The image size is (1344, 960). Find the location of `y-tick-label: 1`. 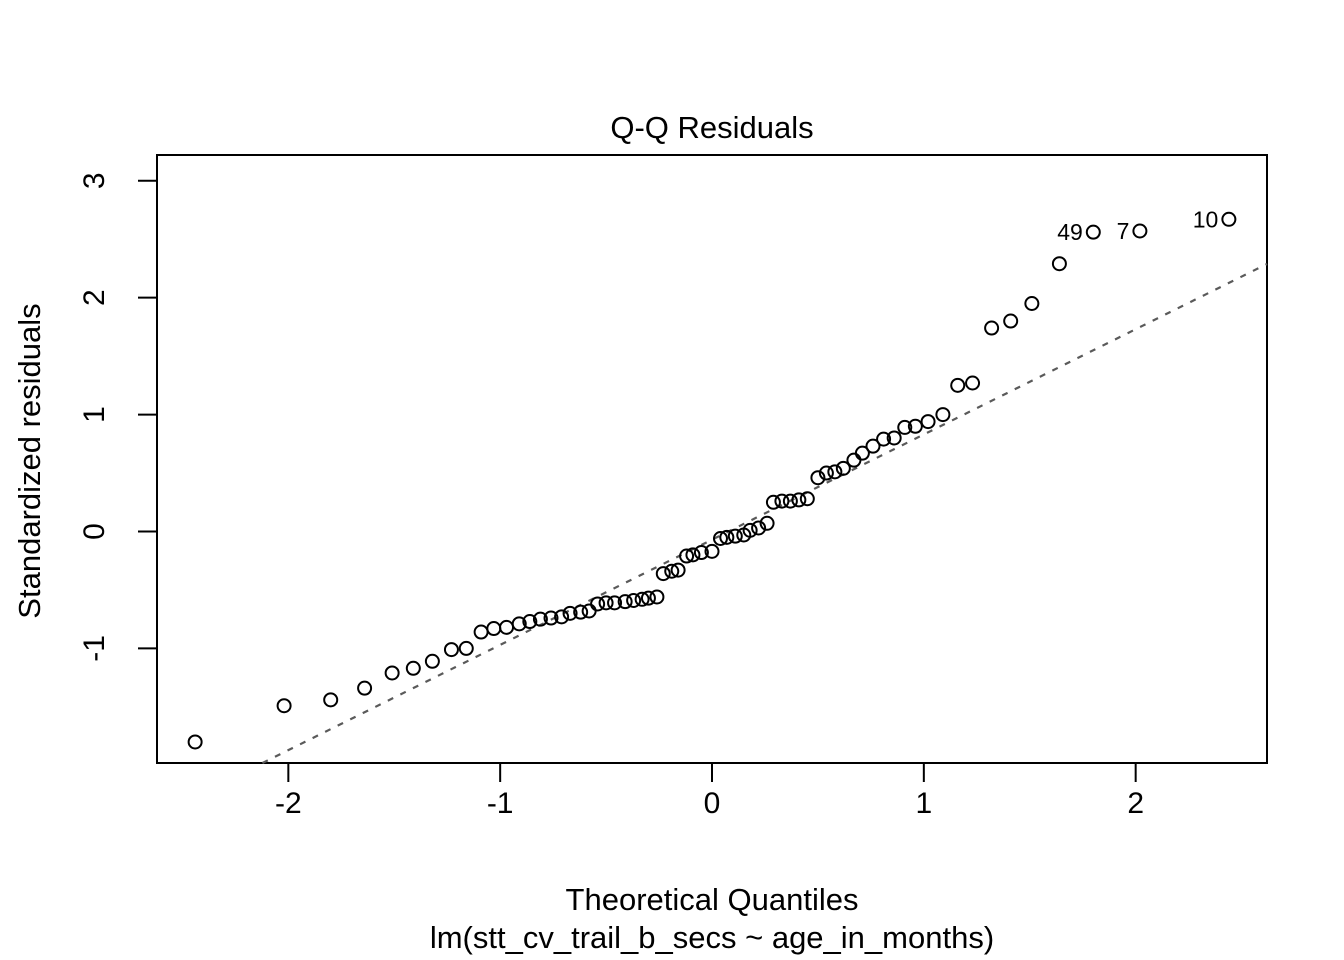

y-tick-label: 1 is located at coordinates (94, 414).